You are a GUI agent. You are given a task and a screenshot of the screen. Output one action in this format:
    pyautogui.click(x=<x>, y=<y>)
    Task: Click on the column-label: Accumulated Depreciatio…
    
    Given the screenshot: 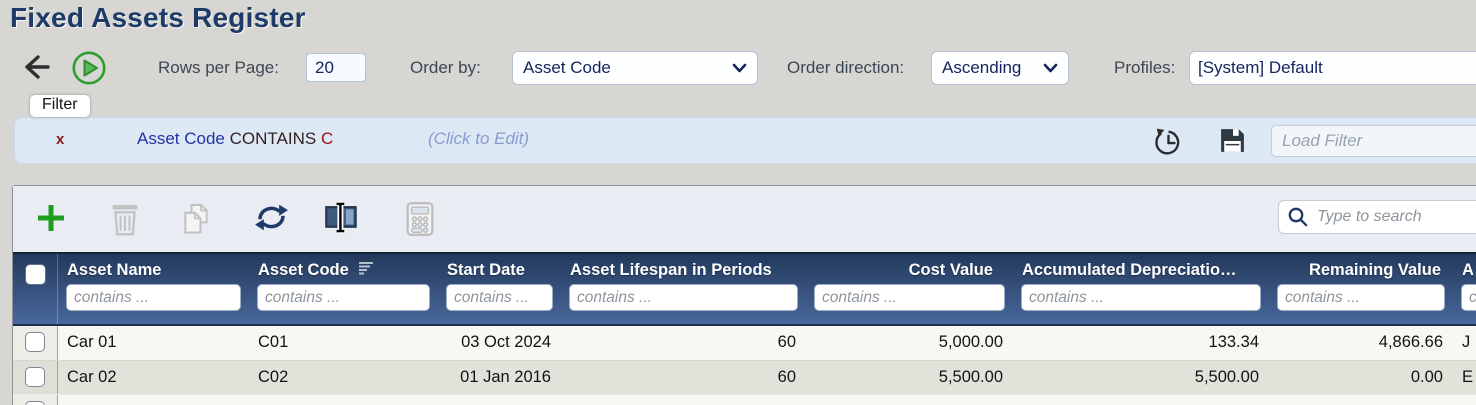 What is the action you would take?
    pyautogui.click(x=1129, y=270)
    